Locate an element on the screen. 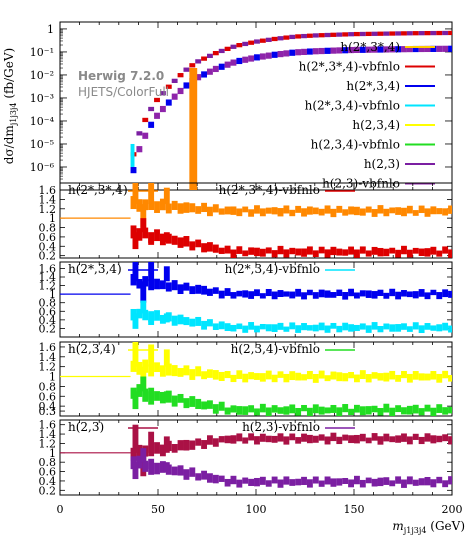  x-tick-label: 0 is located at coordinates (60, 509).